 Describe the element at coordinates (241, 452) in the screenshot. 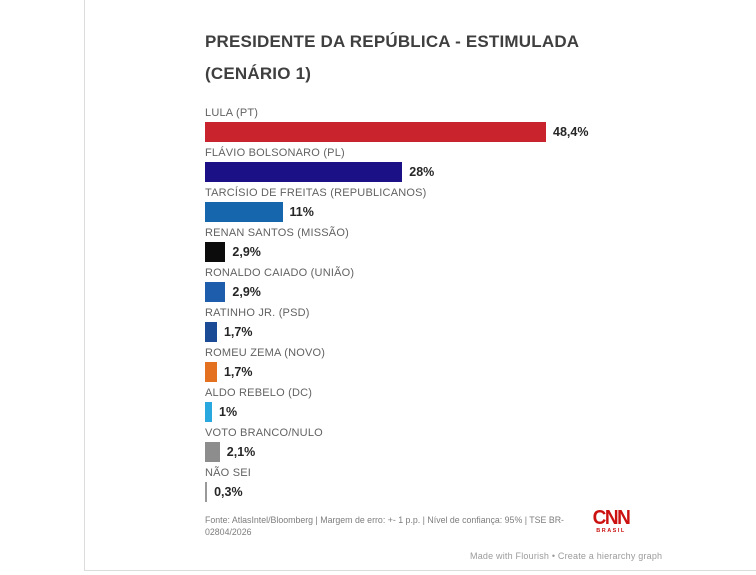

I see `bar-value-label: 2,1%` at that location.